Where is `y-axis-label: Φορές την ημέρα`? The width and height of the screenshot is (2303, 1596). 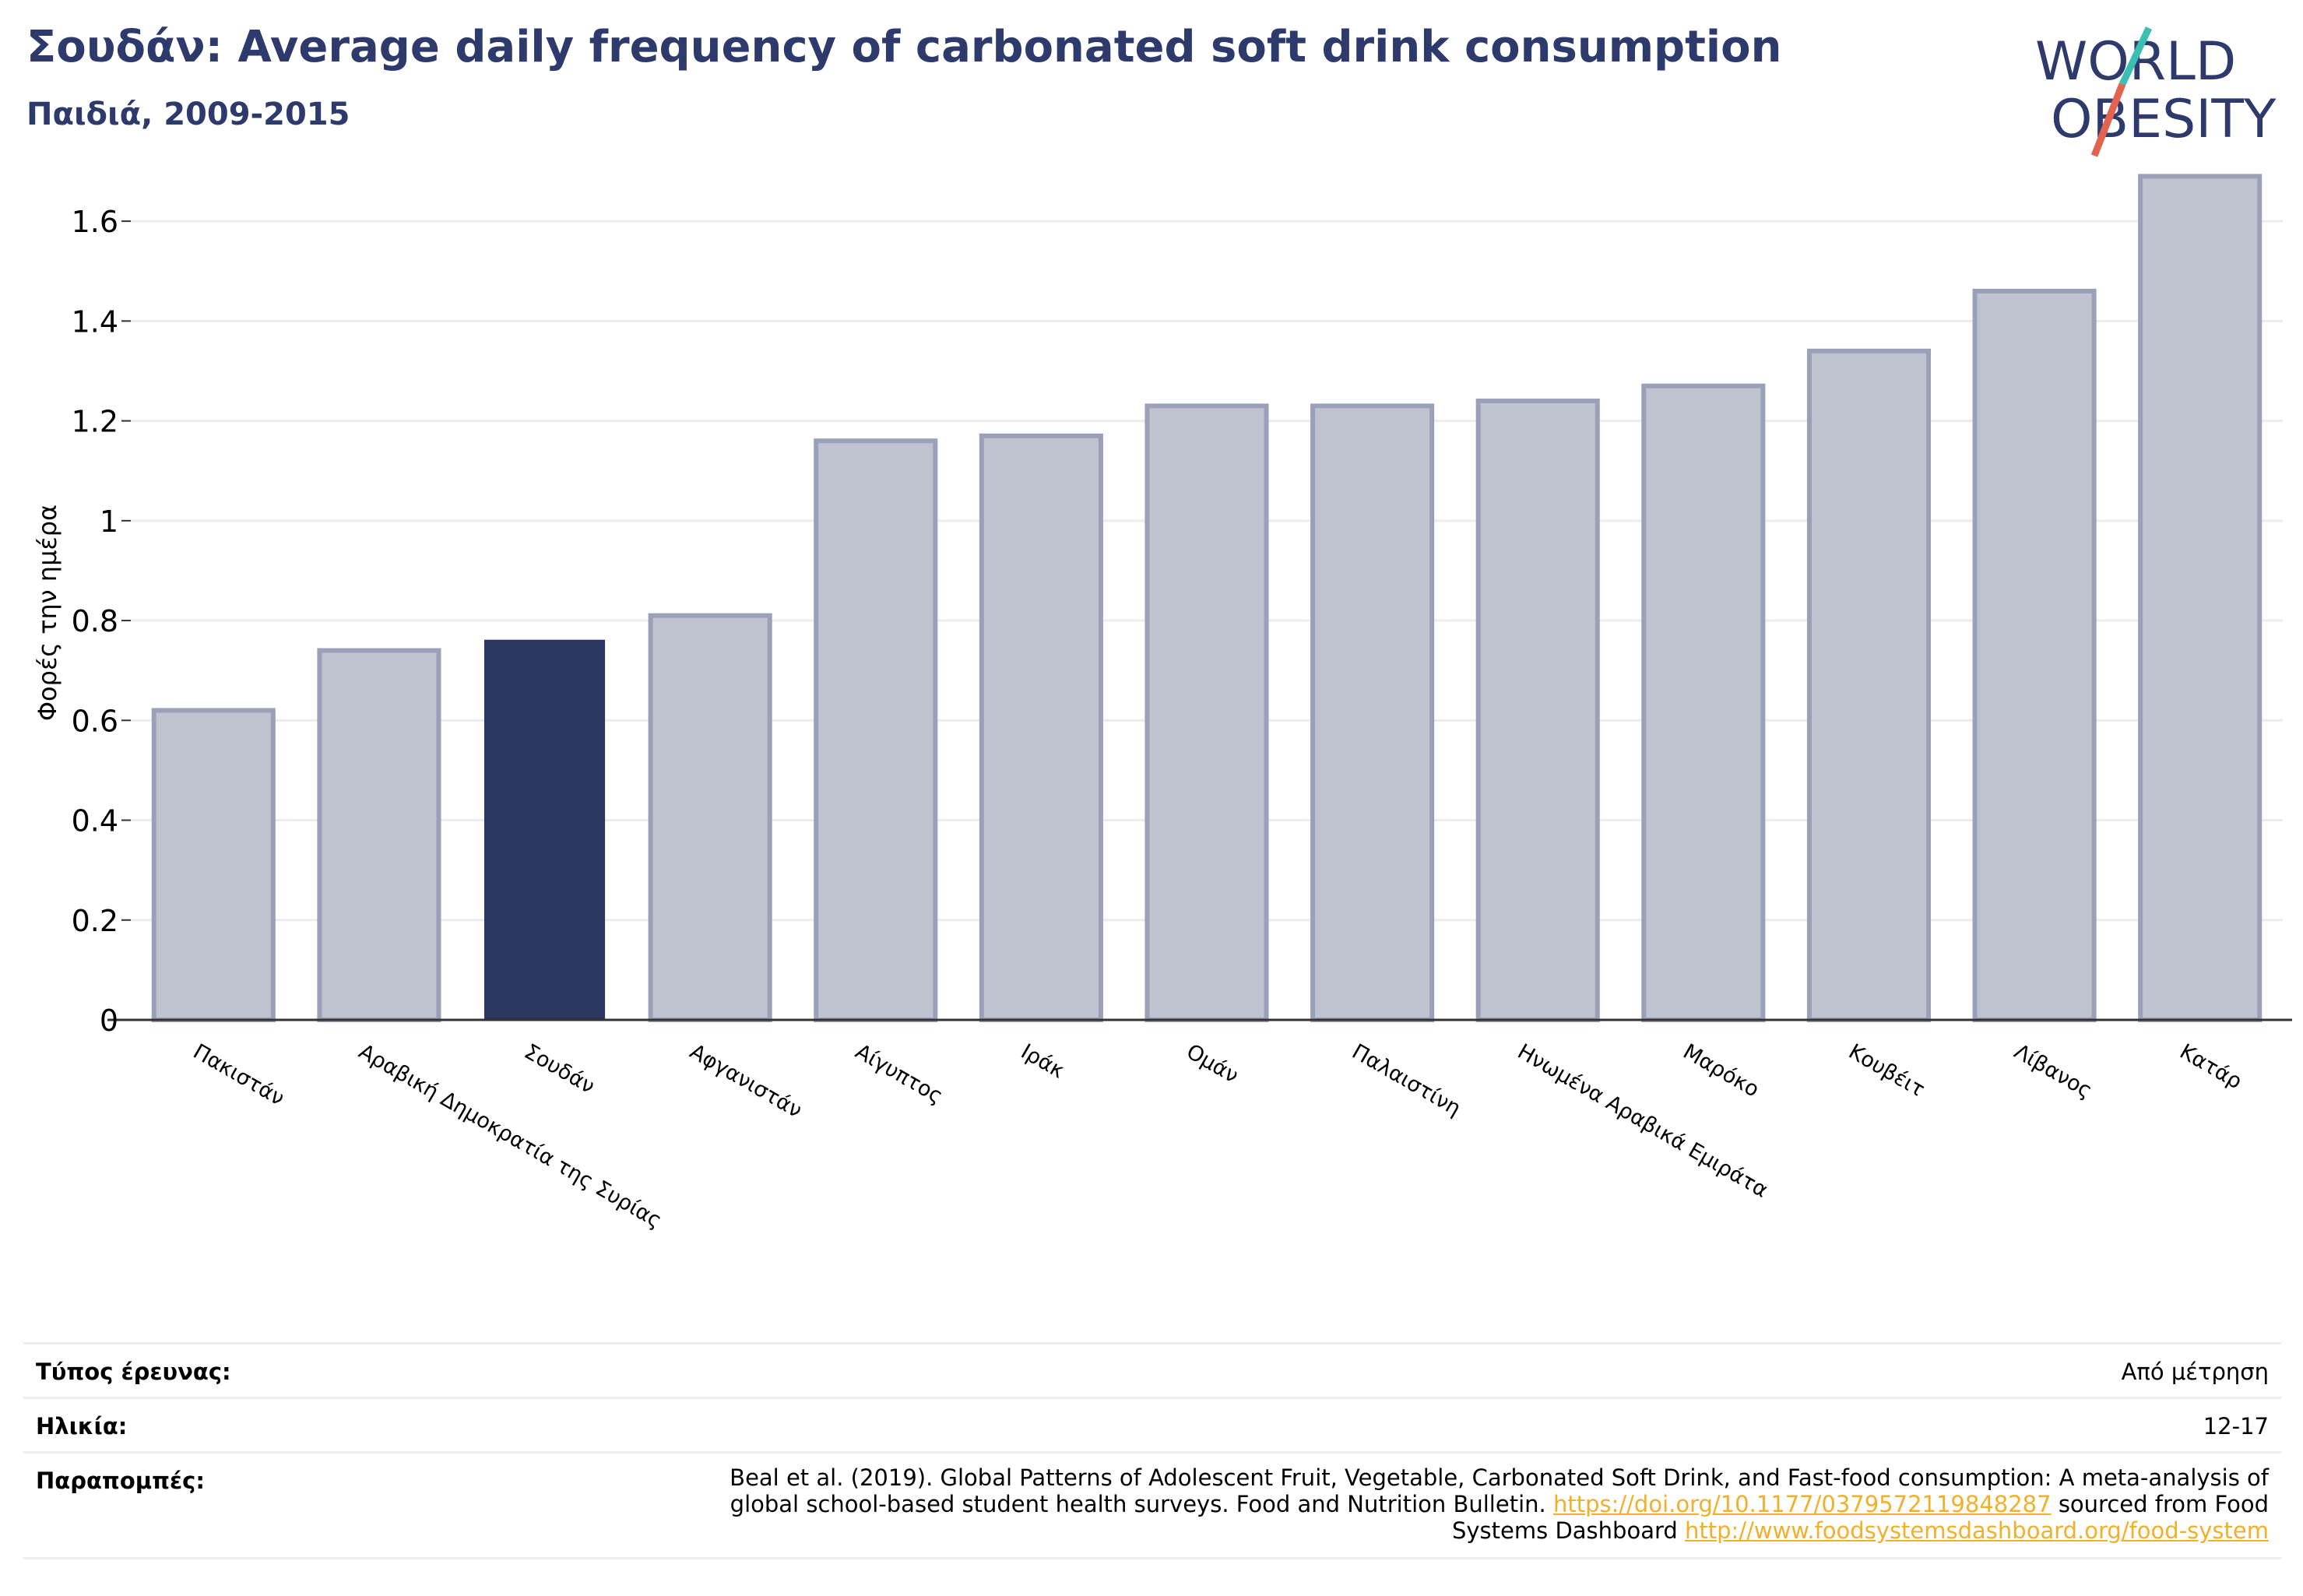 y-axis-label: Φορές την ημέρα is located at coordinates (47, 612).